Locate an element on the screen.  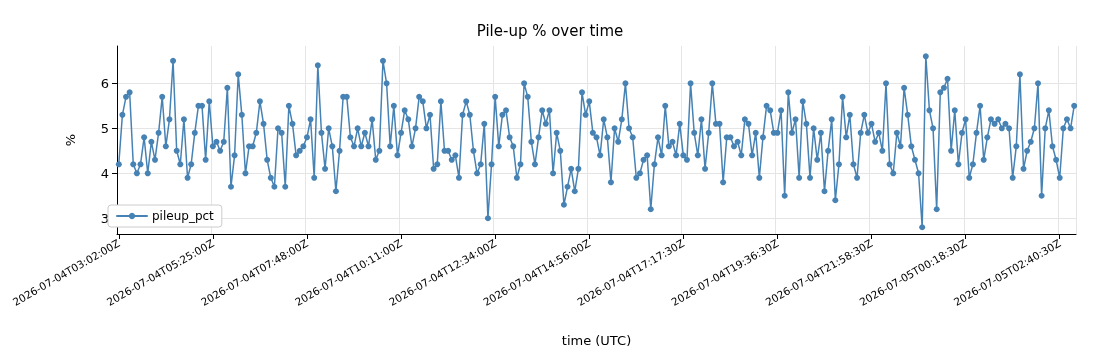
legend-label: pileup_pct is located at coordinates (183, 216).